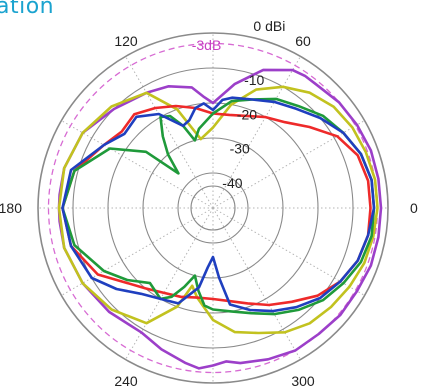 The width and height of the screenshot is (427, 392). Describe the element at coordinates (126, 41) in the screenshot. I see `angle-label-120: 120` at that location.